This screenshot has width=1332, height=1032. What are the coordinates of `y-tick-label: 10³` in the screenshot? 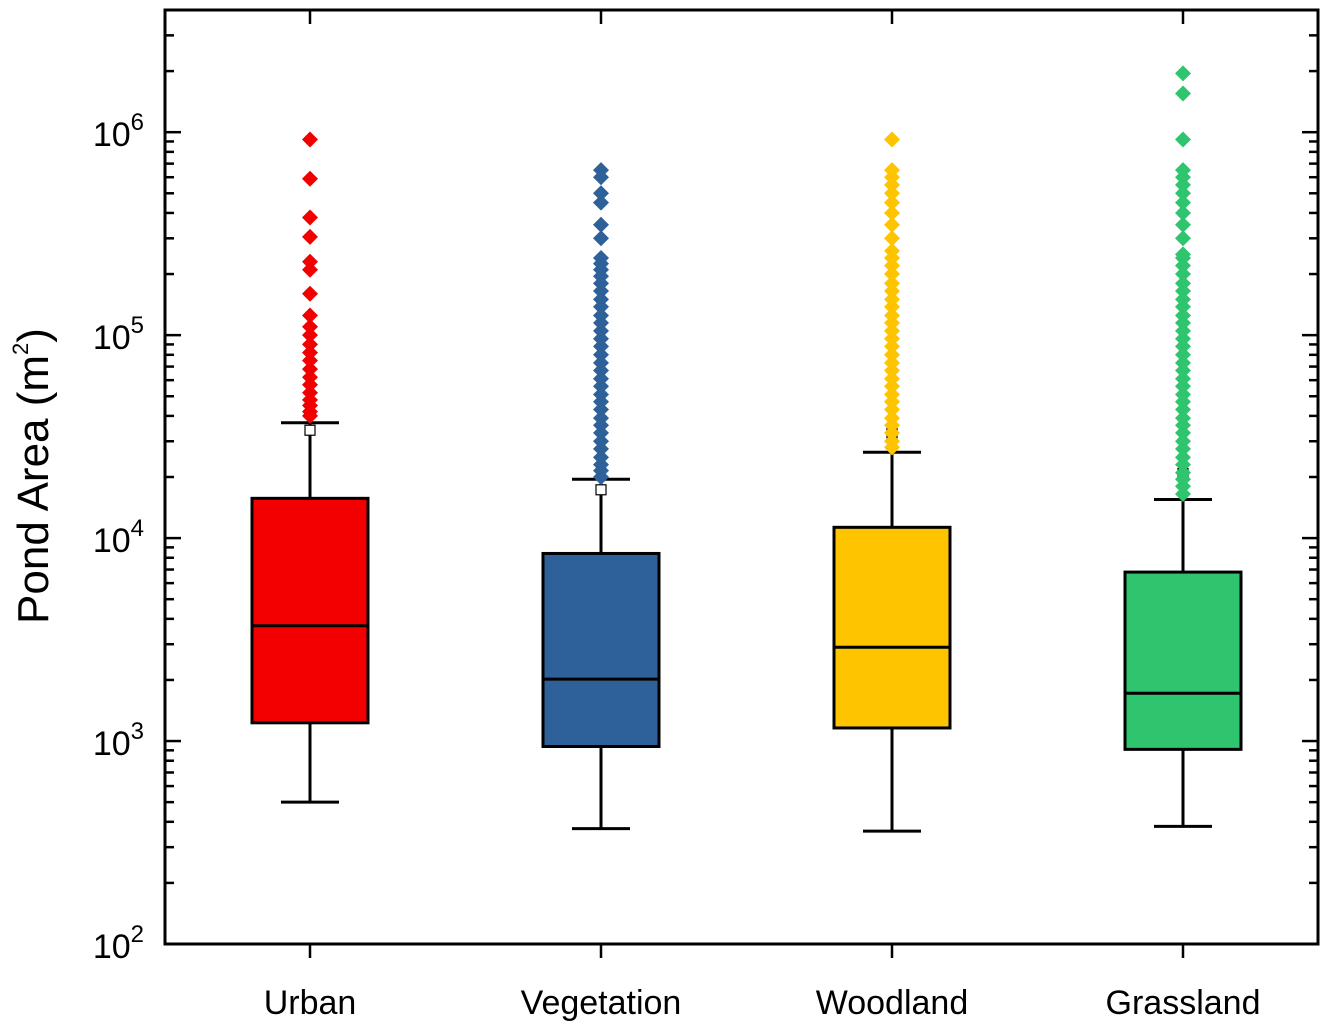 It's located at (118, 740).